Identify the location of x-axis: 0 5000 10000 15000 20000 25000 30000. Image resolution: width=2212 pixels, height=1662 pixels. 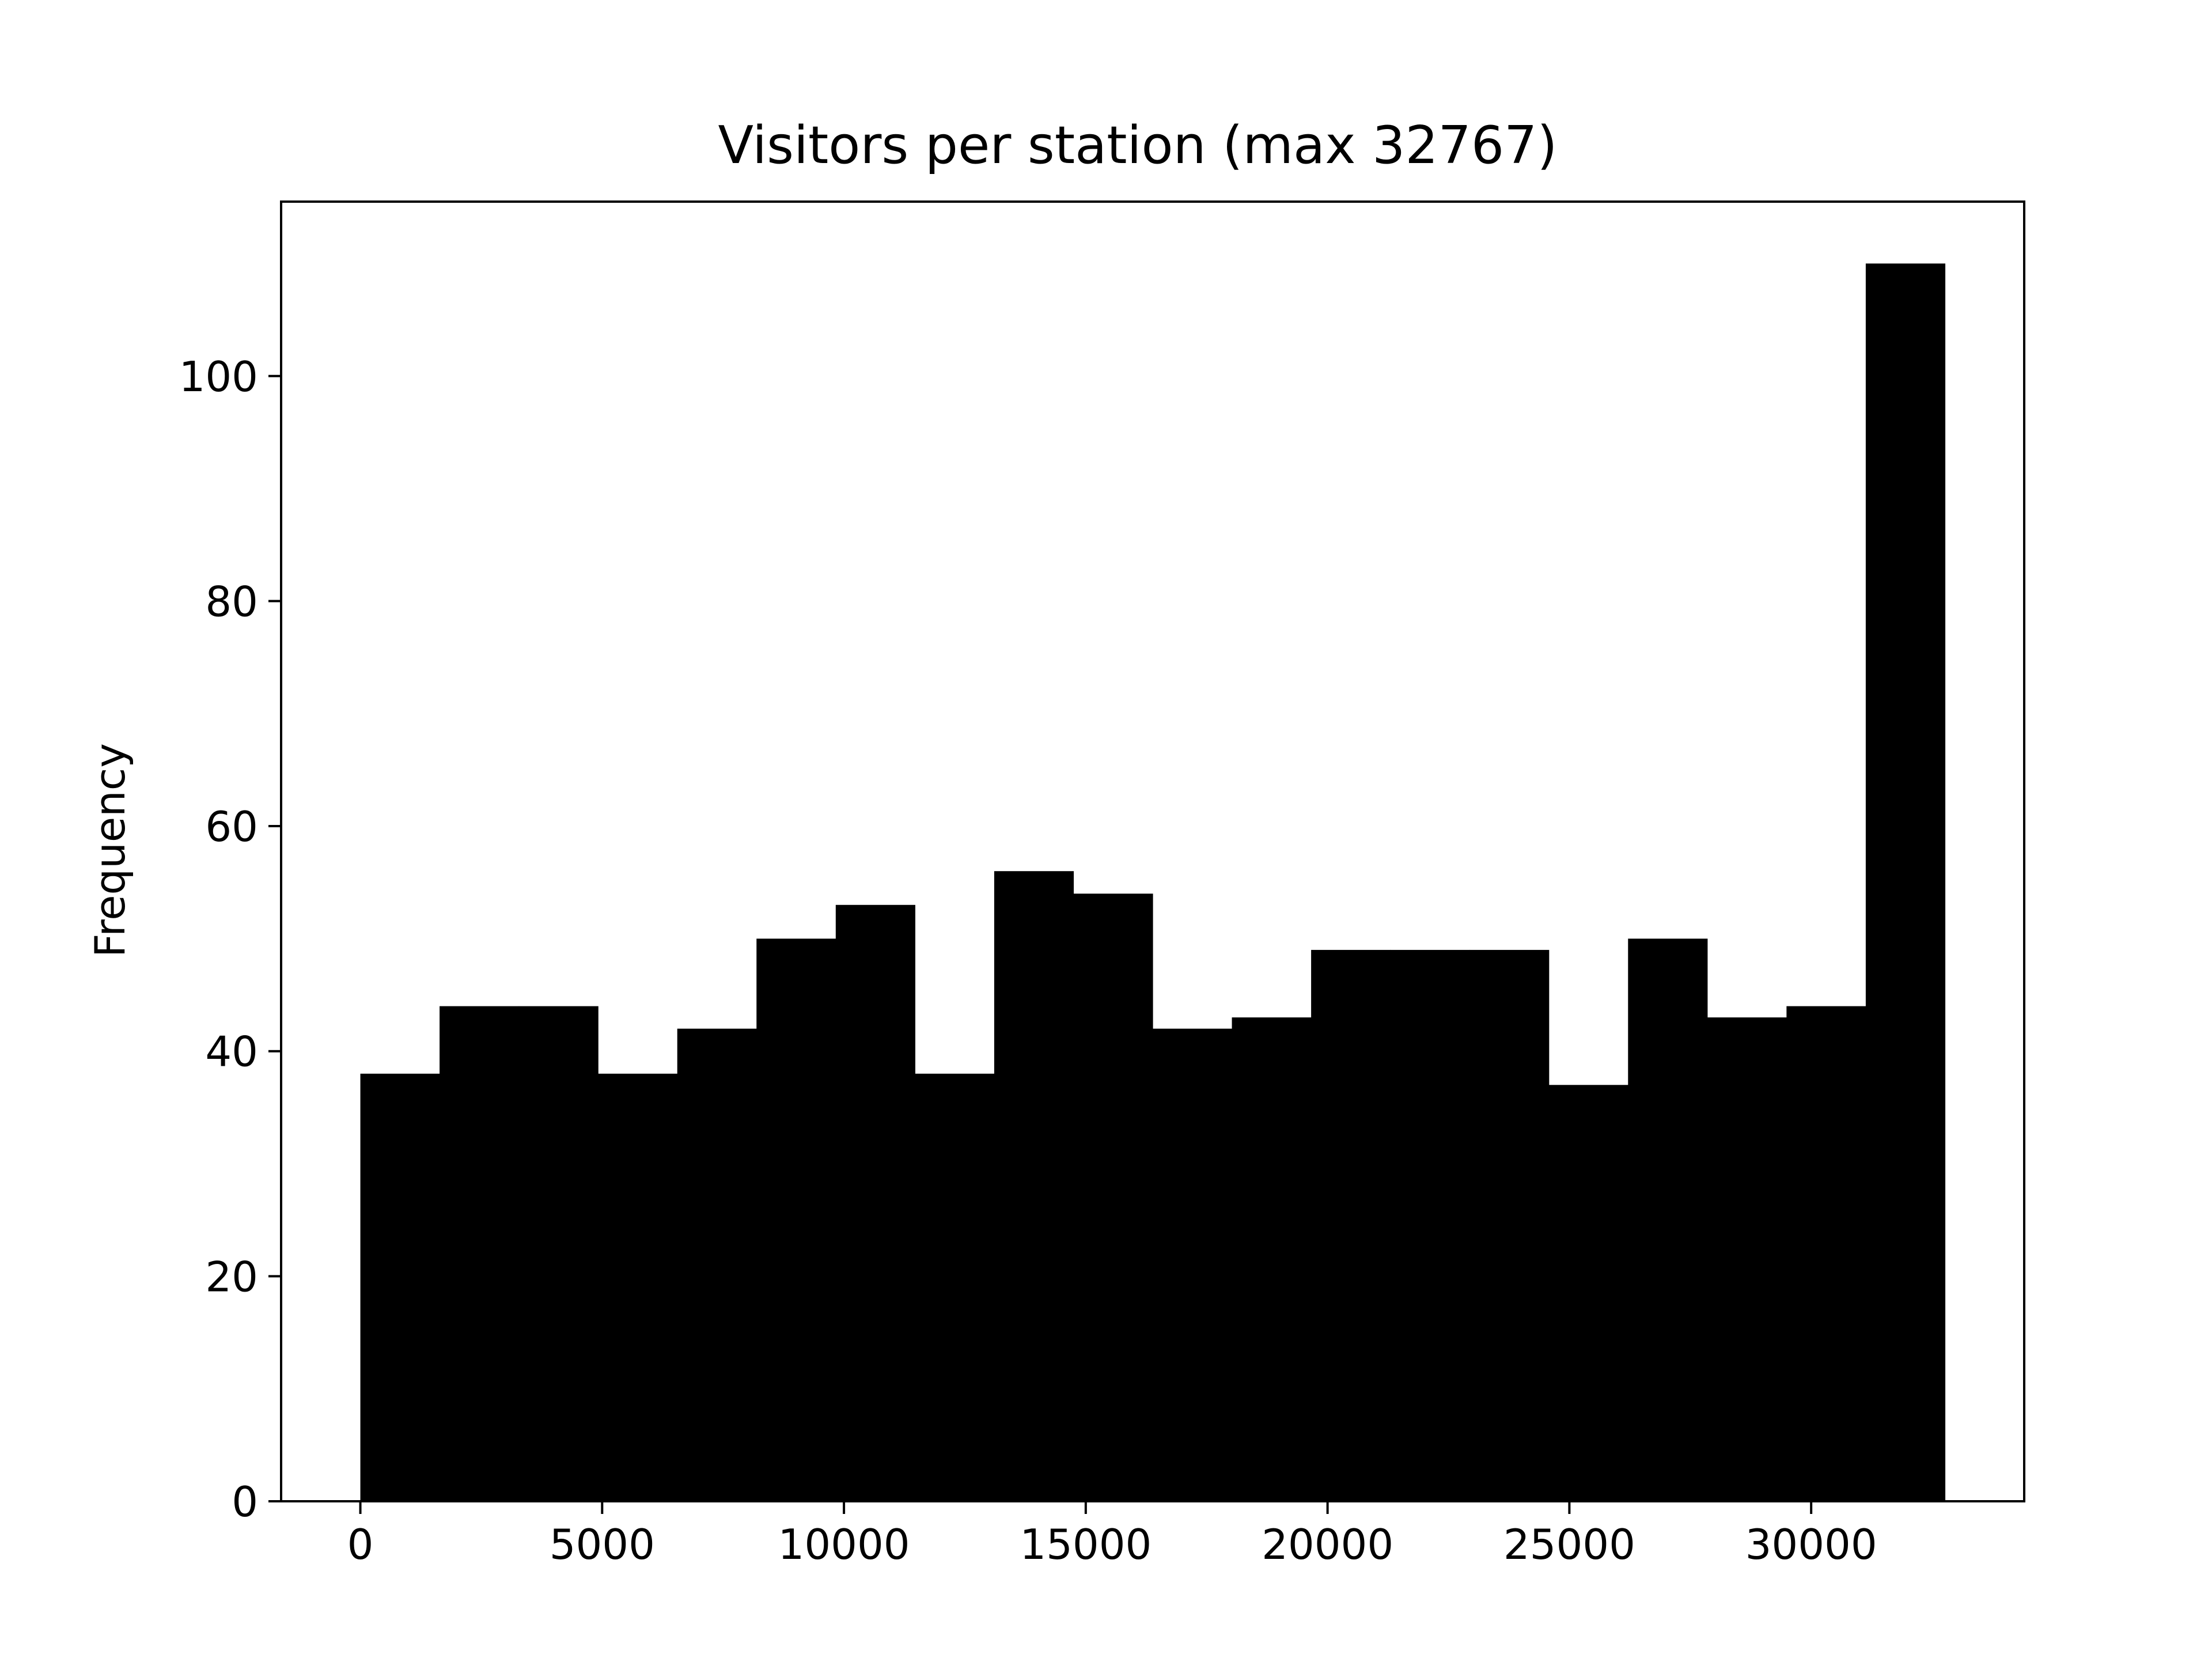
(1112, 1535).